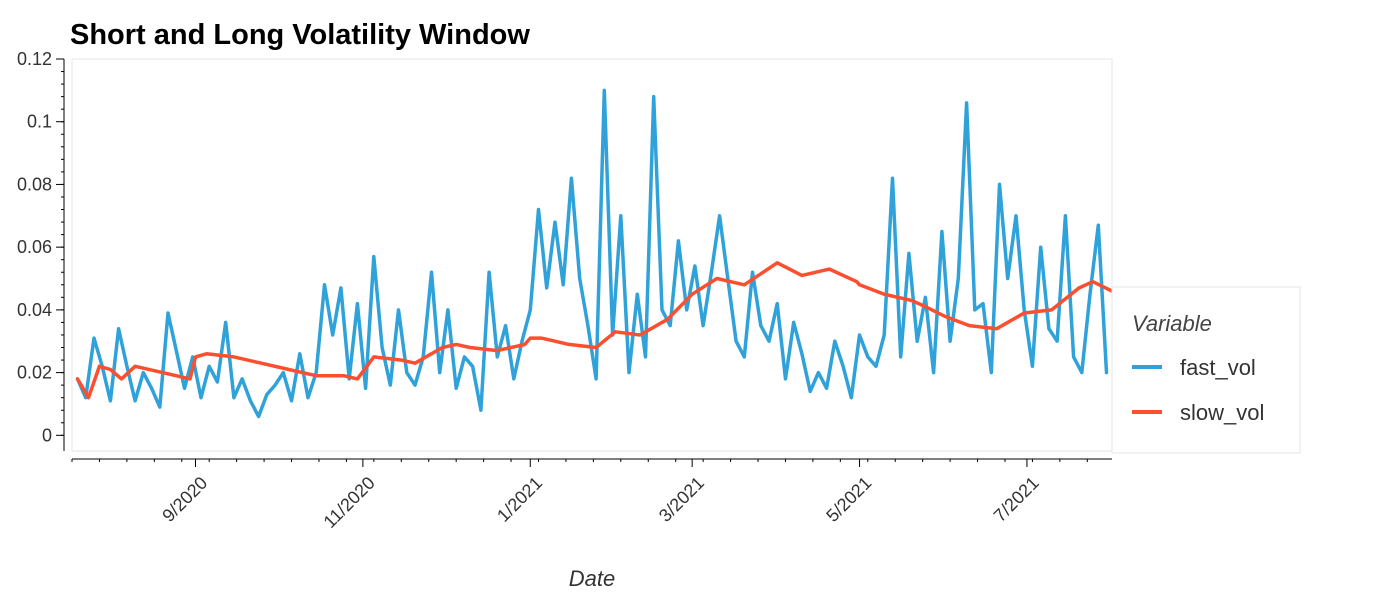 Image resolution: width=1400 pixels, height=600 pixels. What do you see at coordinates (34, 184) in the screenshot?
I see `y-tick-label: 0.08` at bounding box center [34, 184].